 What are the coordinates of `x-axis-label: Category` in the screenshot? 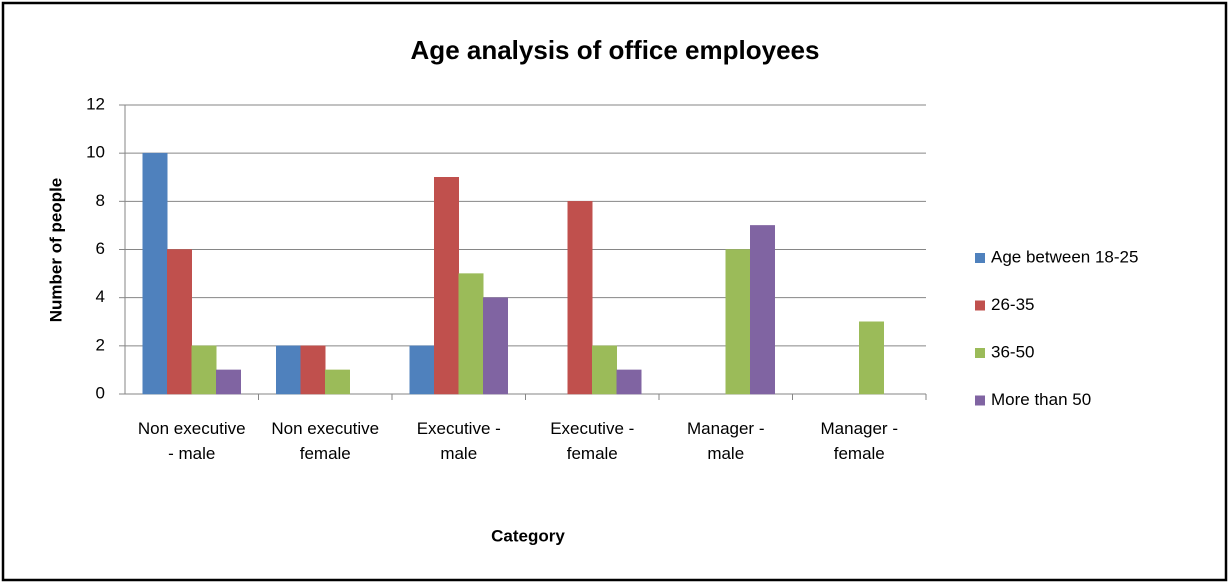 It's located at (528, 535).